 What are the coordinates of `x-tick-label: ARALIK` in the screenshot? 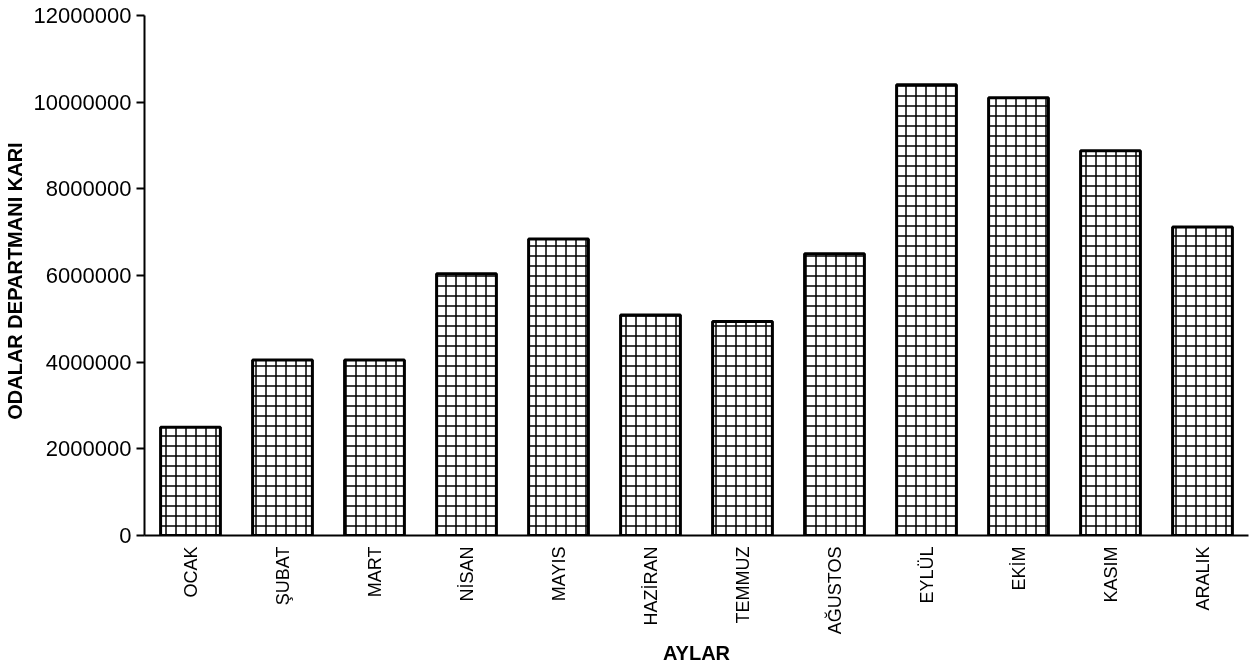 It's located at (1202, 578).